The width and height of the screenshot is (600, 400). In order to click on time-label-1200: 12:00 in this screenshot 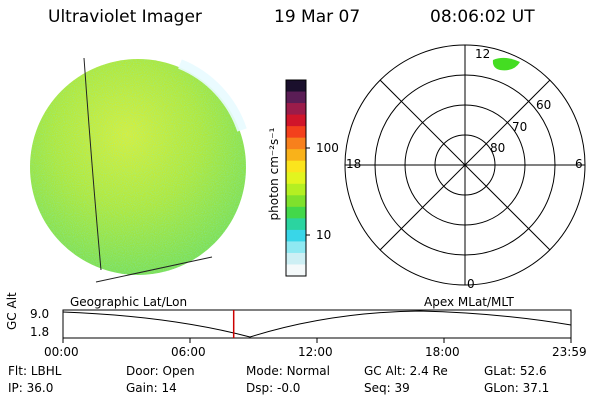, I will do `click(315, 352)`.